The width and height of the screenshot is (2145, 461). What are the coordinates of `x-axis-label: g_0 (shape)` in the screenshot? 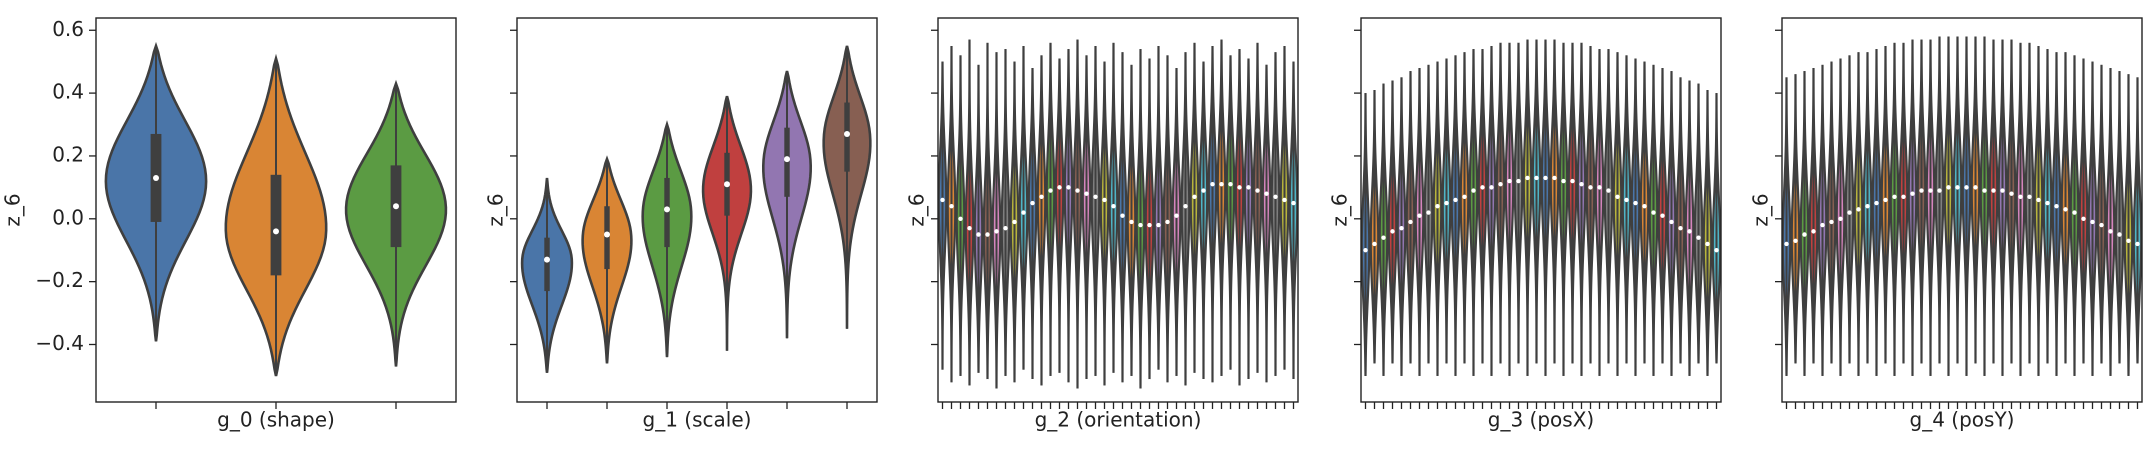 It's located at (276, 420).